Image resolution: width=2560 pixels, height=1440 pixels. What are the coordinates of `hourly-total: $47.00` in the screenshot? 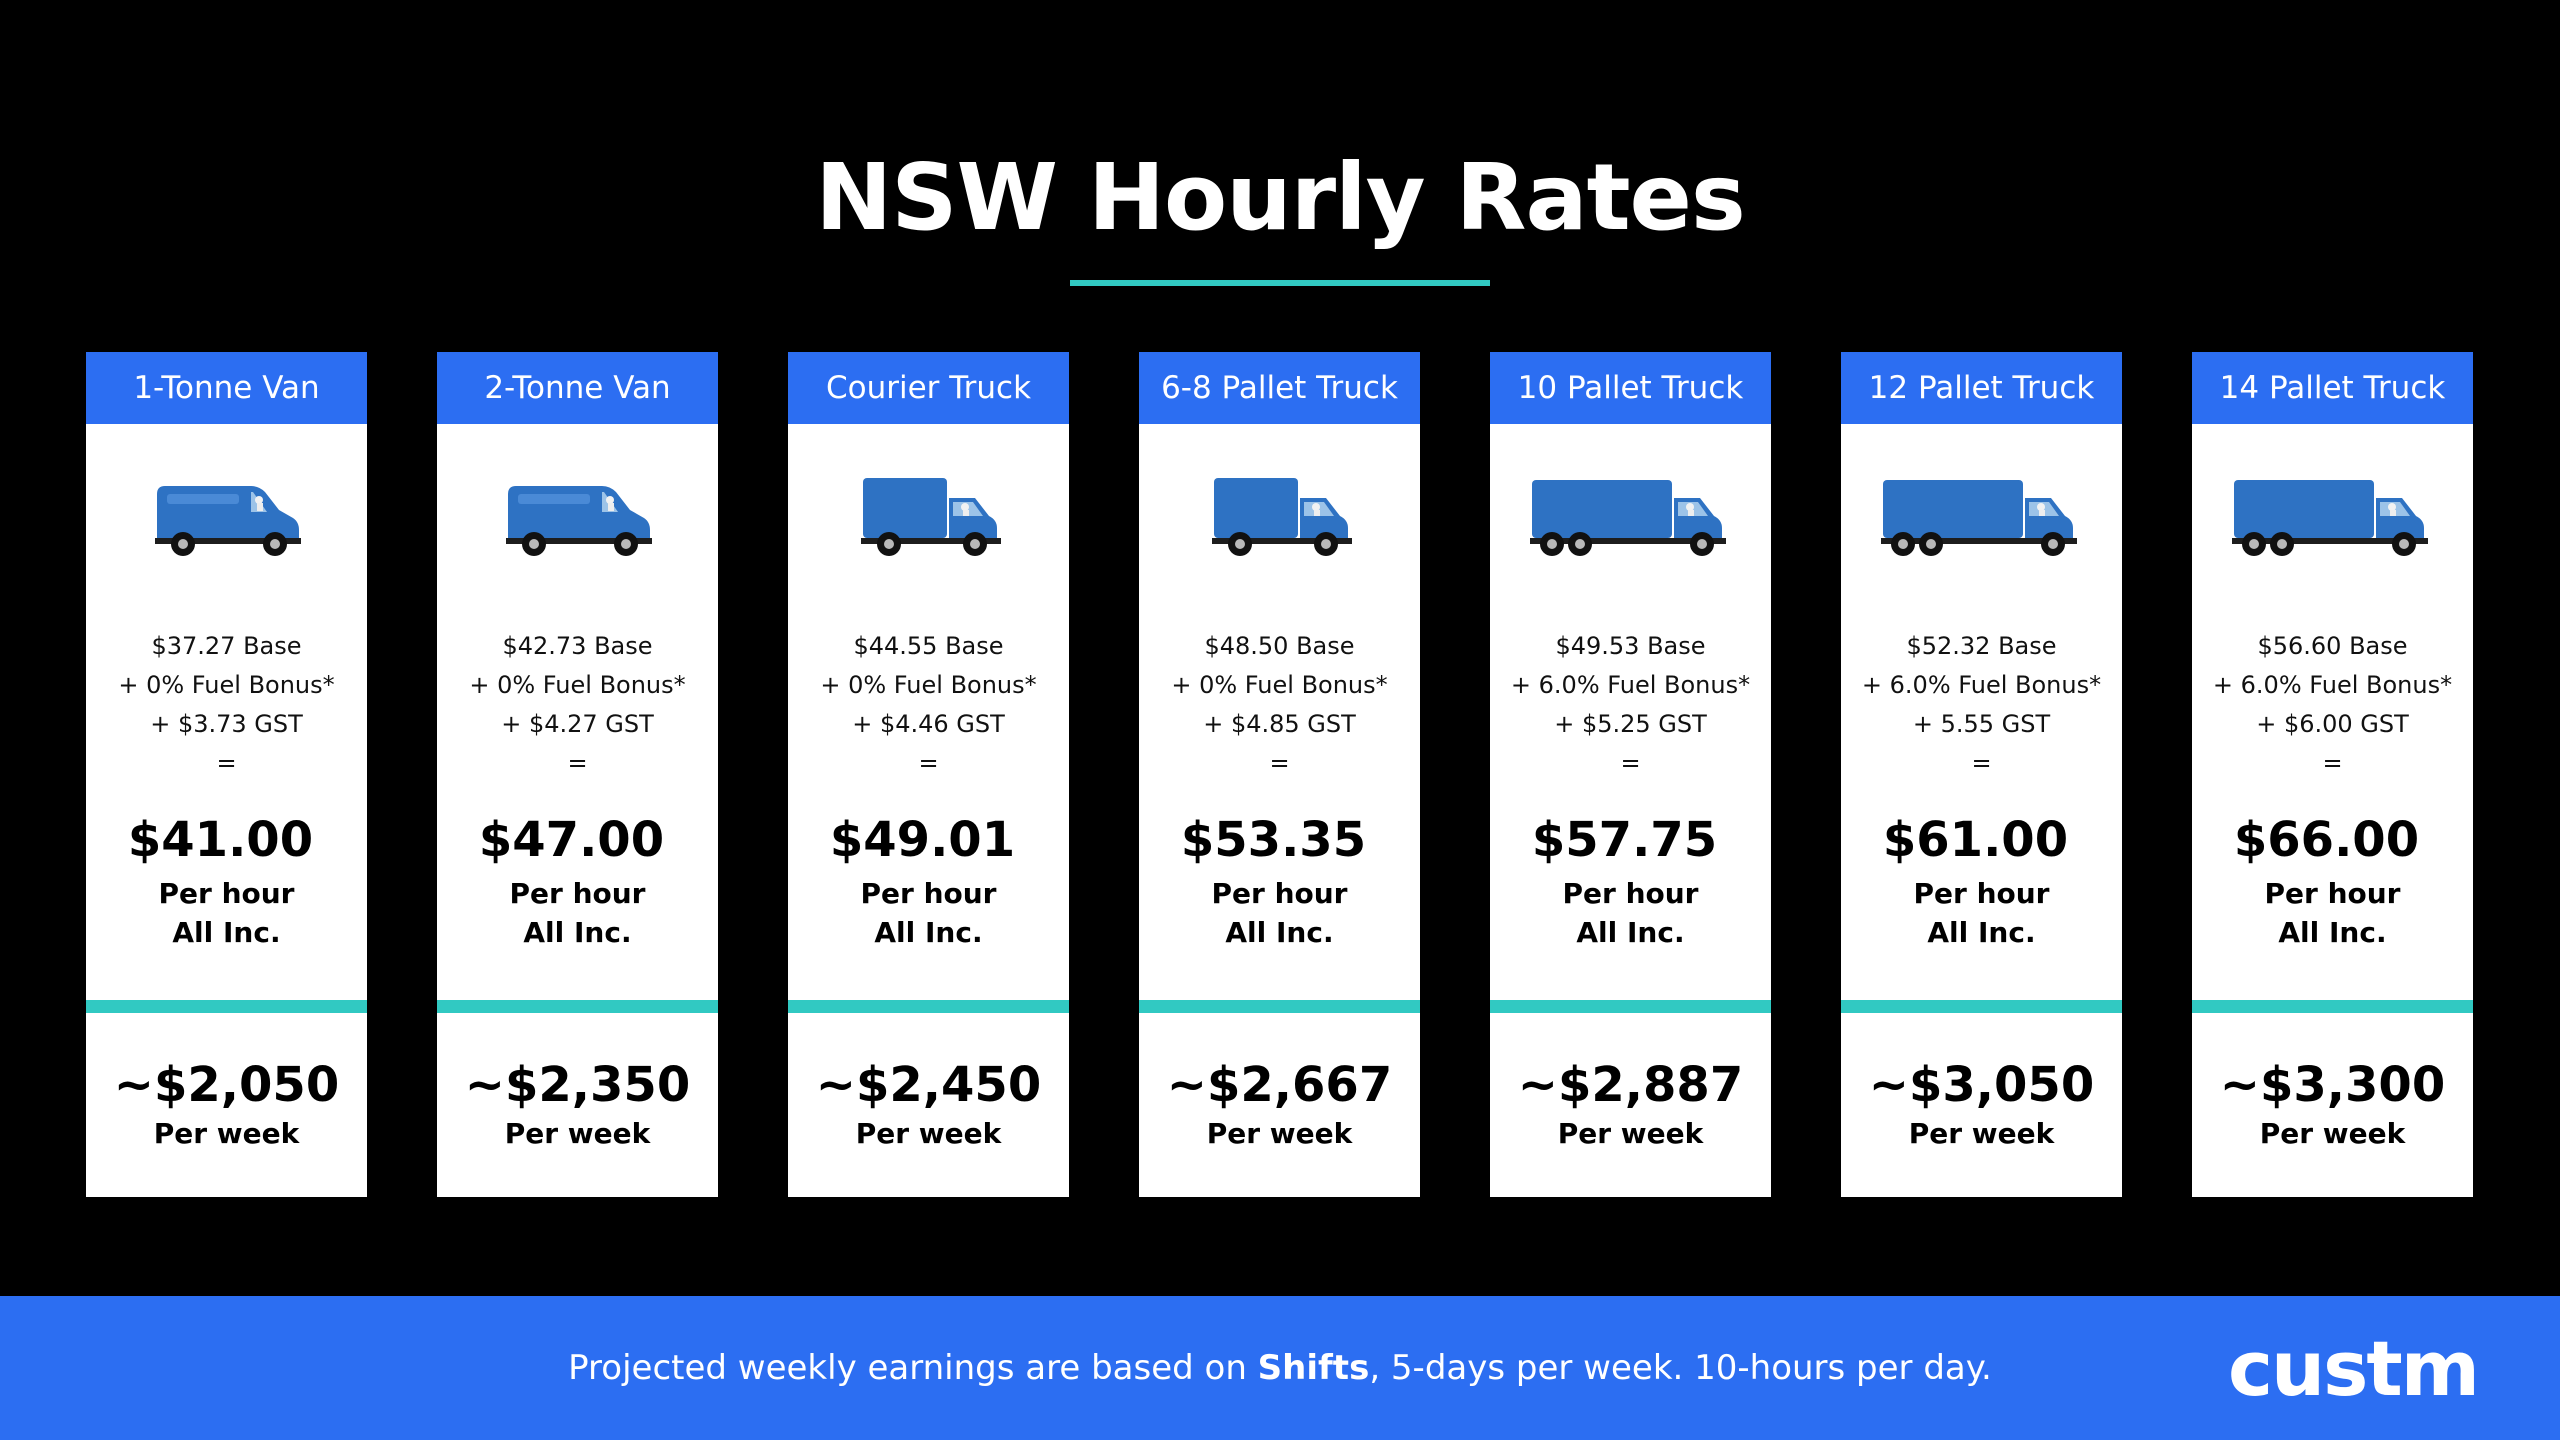 It's located at (571, 840).